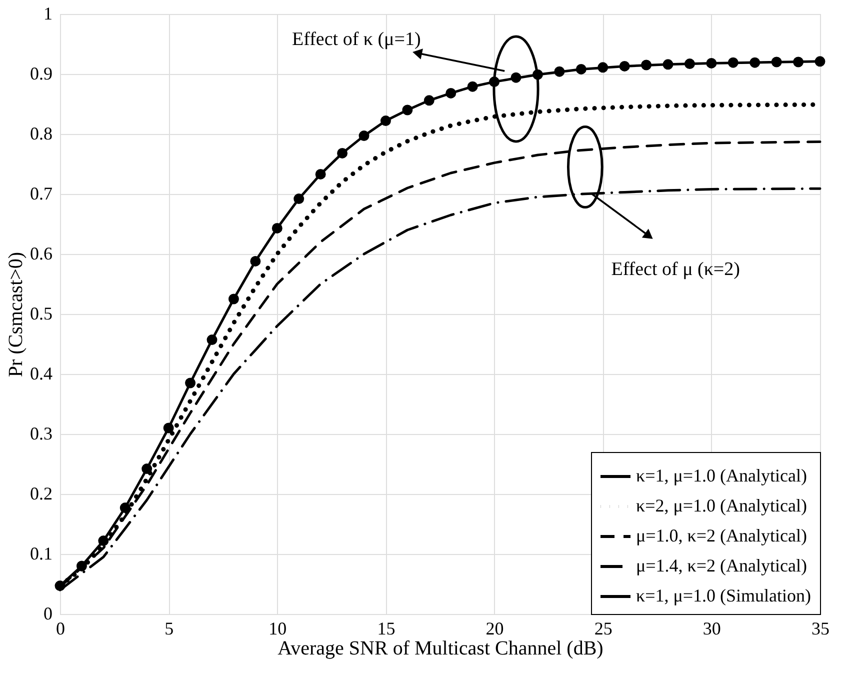 The width and height of the screenshot is (850, 689). I want to click on y-tick-label: 1, so click(48, 14).